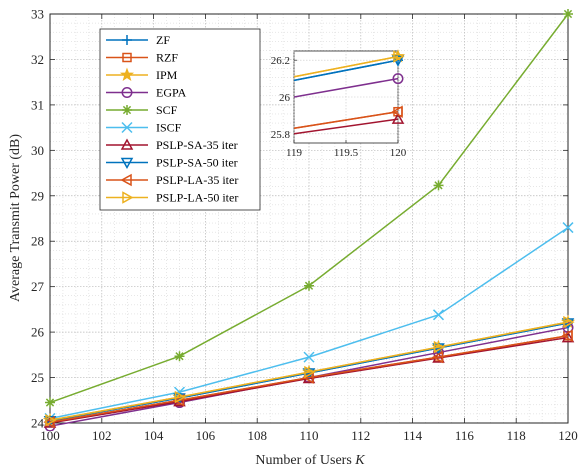 The width and height of the screenshot is (579, 470). Describe the element at coordinates (138, 40) in the screenshot. I see `legend-item-zf: ZF` at that location.